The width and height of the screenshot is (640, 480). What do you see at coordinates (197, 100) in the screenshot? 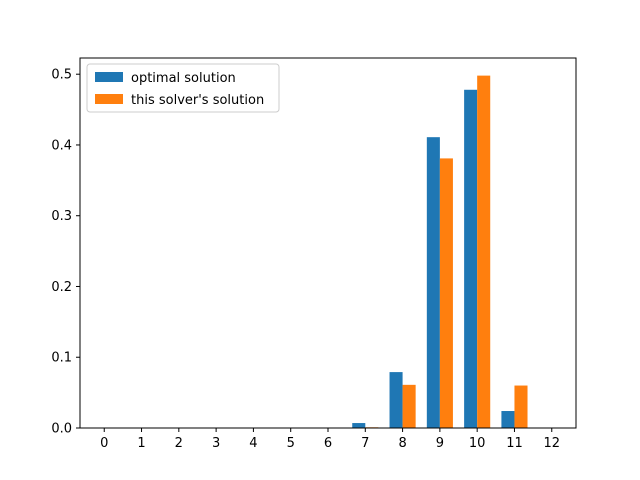
I see `legend-label: this solver's solution` at bounding box center [197, 100].